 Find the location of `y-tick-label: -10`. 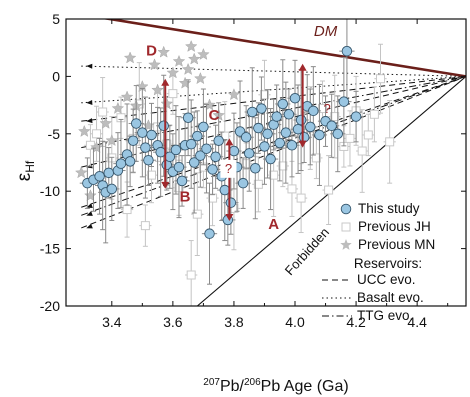

y-tick-label: -10 is located at coordinates (50, 191).